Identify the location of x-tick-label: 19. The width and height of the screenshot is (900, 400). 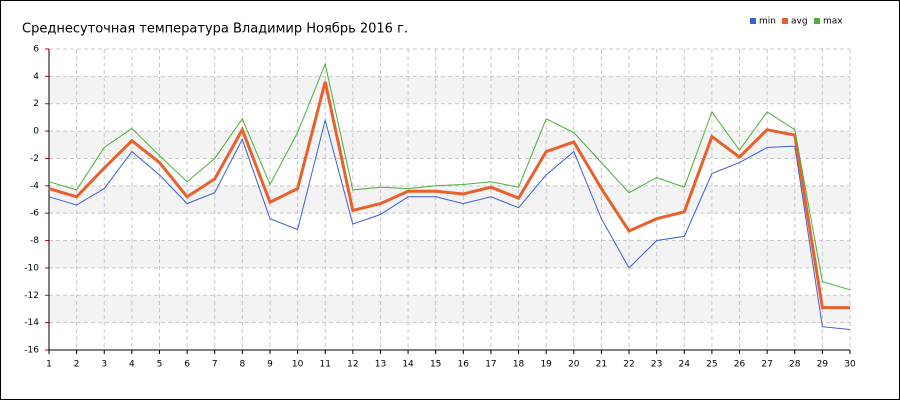
(546, 365).